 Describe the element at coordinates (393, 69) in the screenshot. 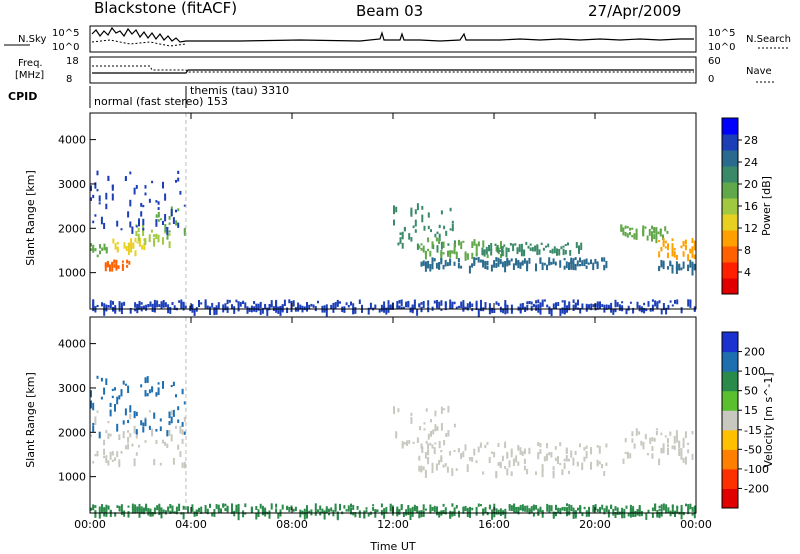

I see `nave-trace` at that location.